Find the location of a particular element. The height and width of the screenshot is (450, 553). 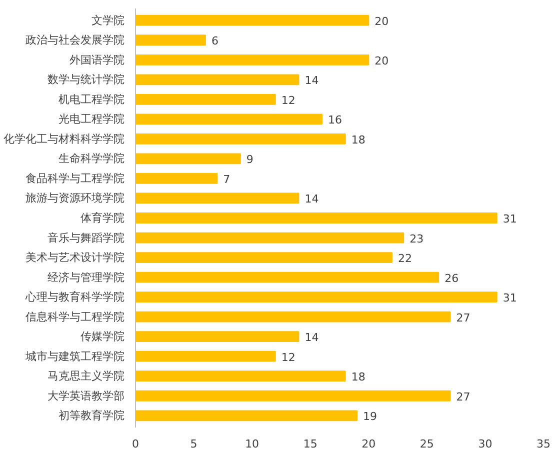

data-label: 16 is located at coordinates (335, 120).